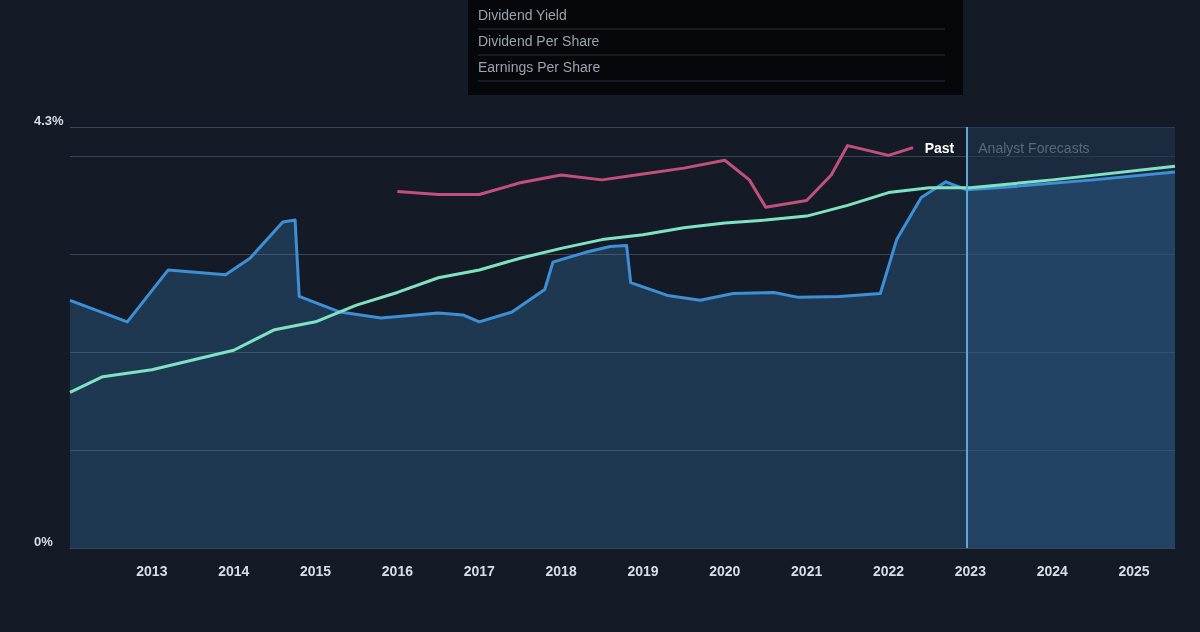  Describe the element at coordinates (561, 571) in the screenshot. I see `x-tick-label: 2018` at that location.